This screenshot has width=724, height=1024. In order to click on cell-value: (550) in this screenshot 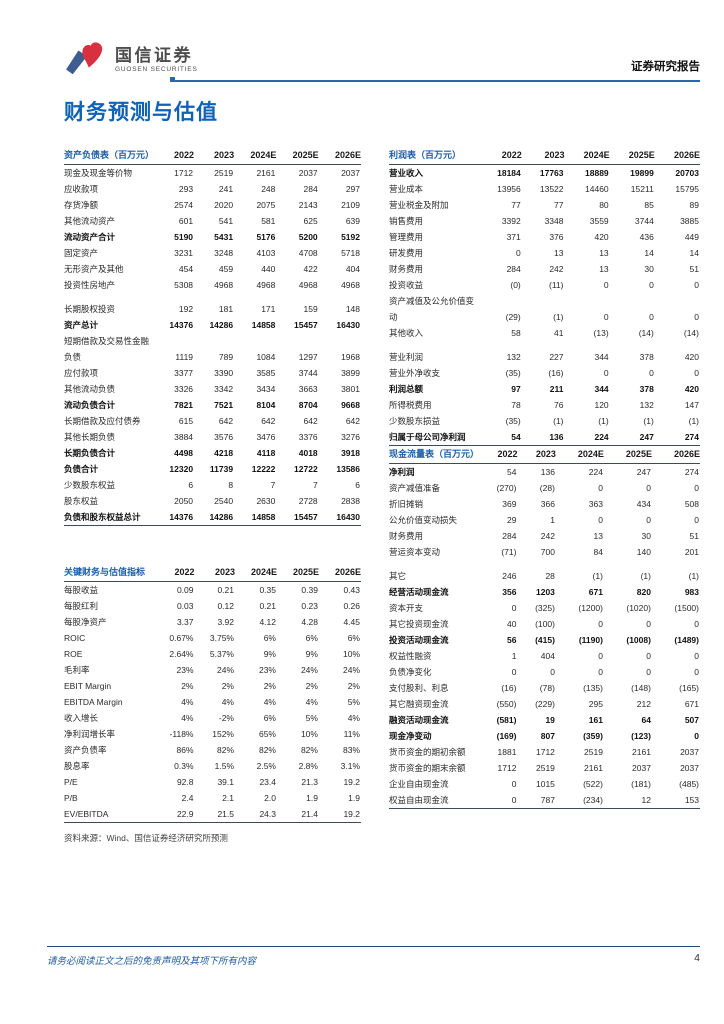, I will do `click(506, 704)`.